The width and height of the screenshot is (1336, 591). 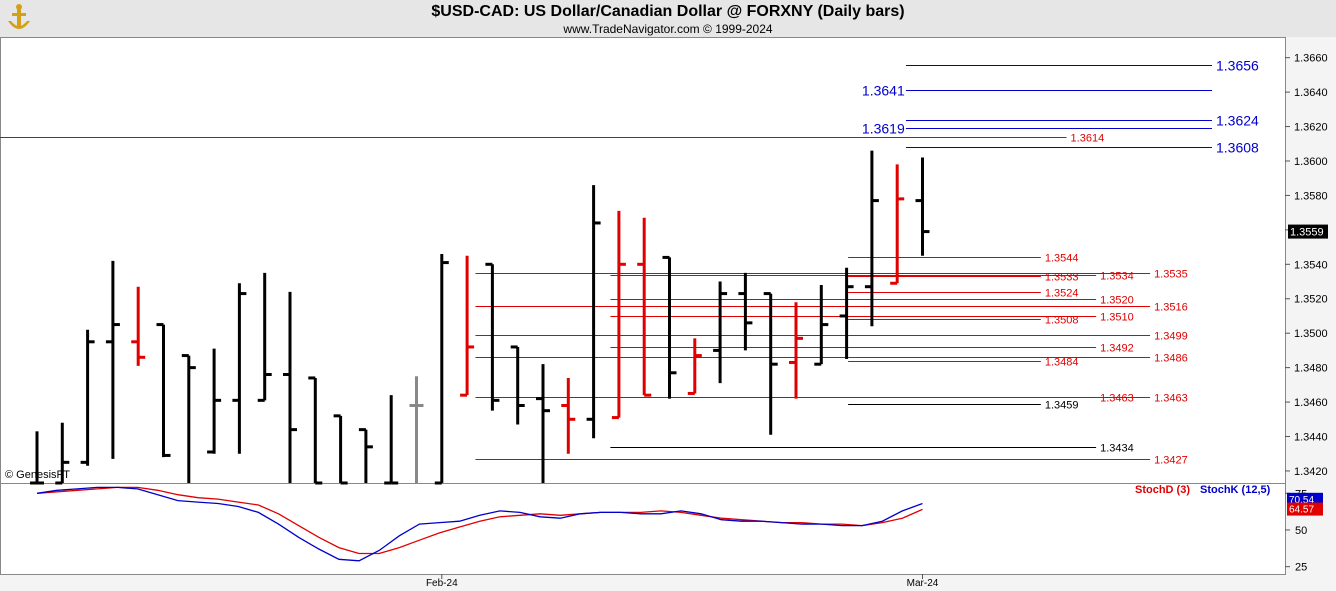 I want to click on stochk-value-label: 70.54, so click(x=1301, y=500).